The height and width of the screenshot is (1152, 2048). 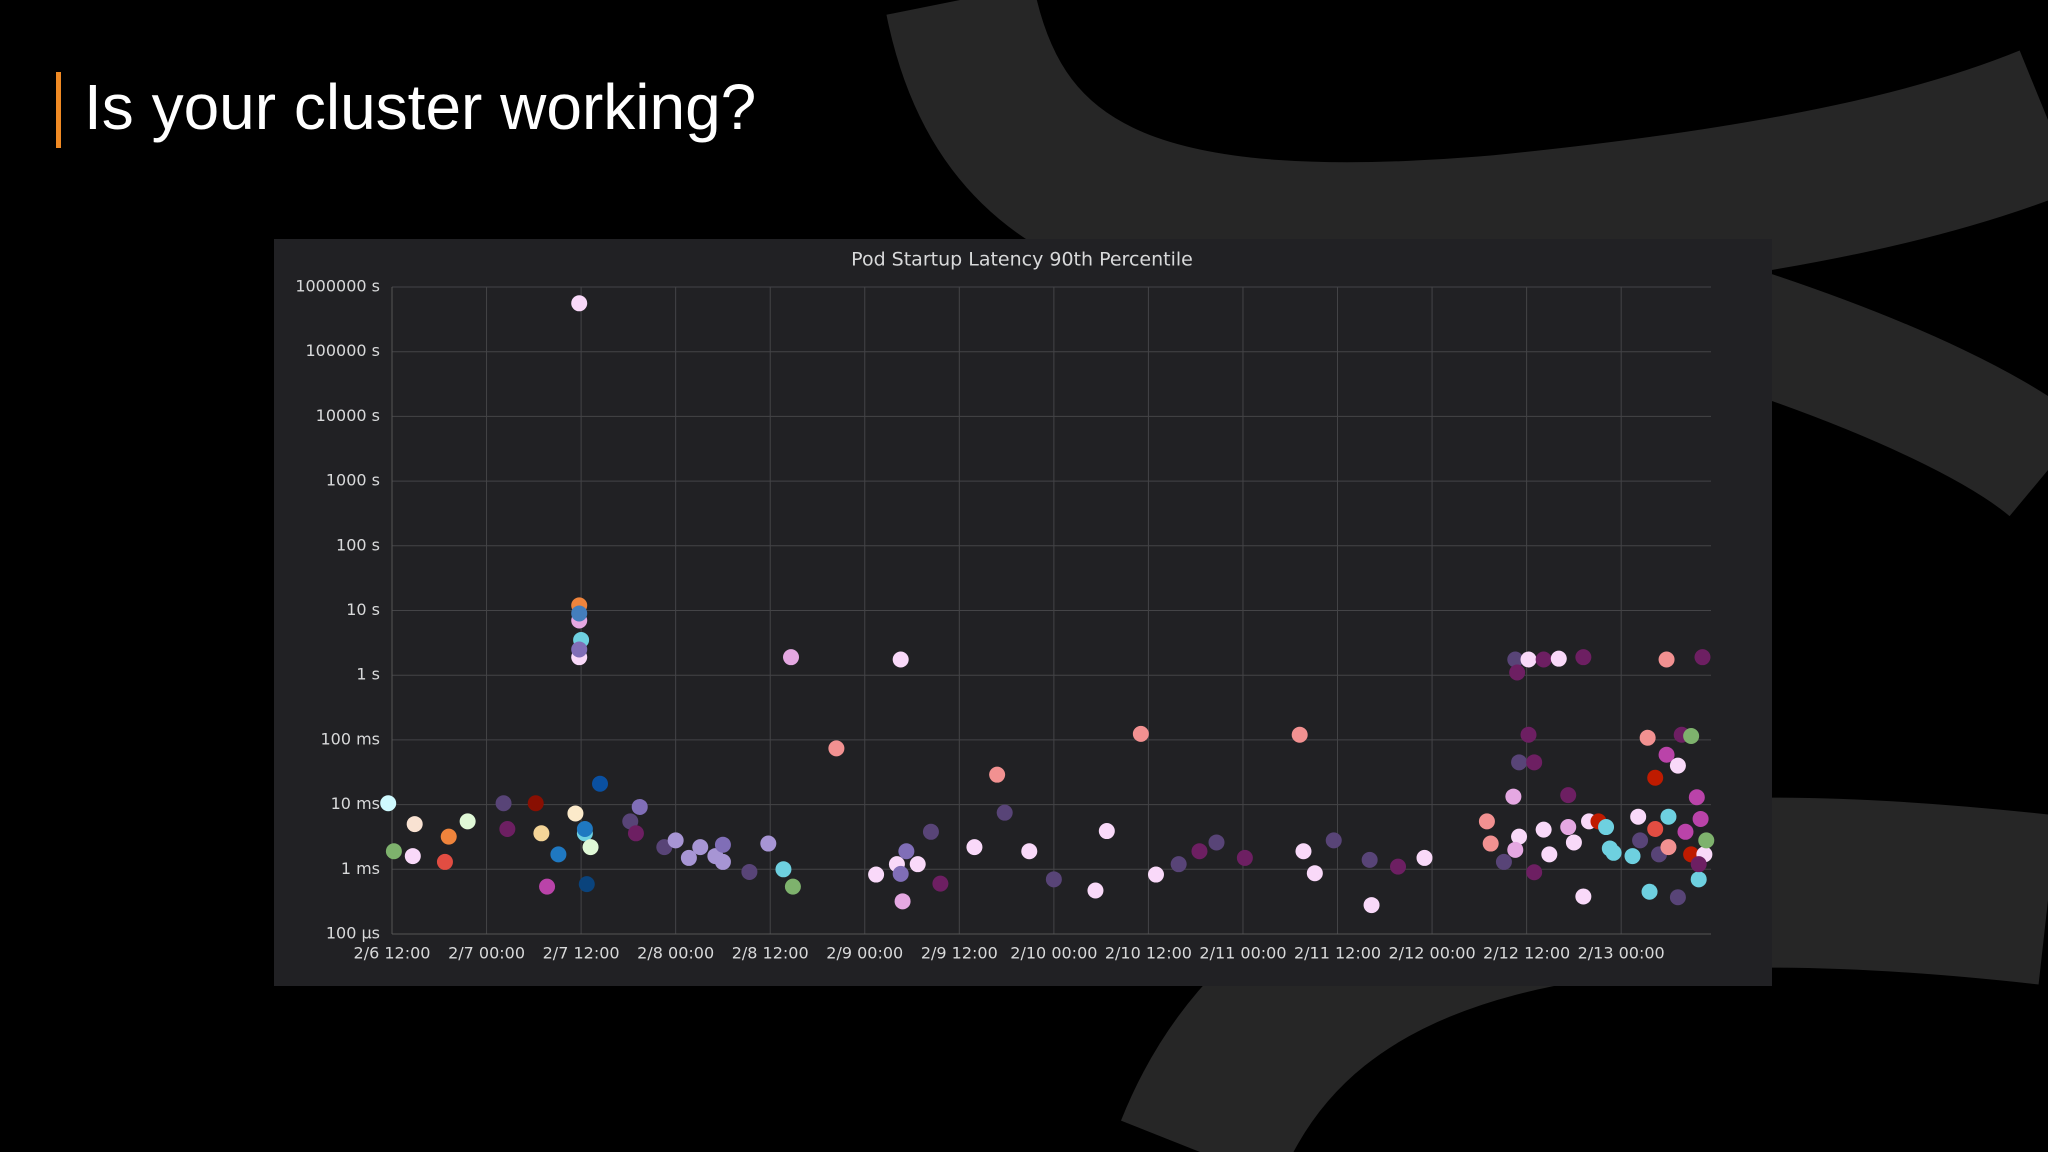 What do you see at coordinates (363, 609) in the screenshot?
I see `y-tick-label: 10 s` at bounding box center [363, 609].